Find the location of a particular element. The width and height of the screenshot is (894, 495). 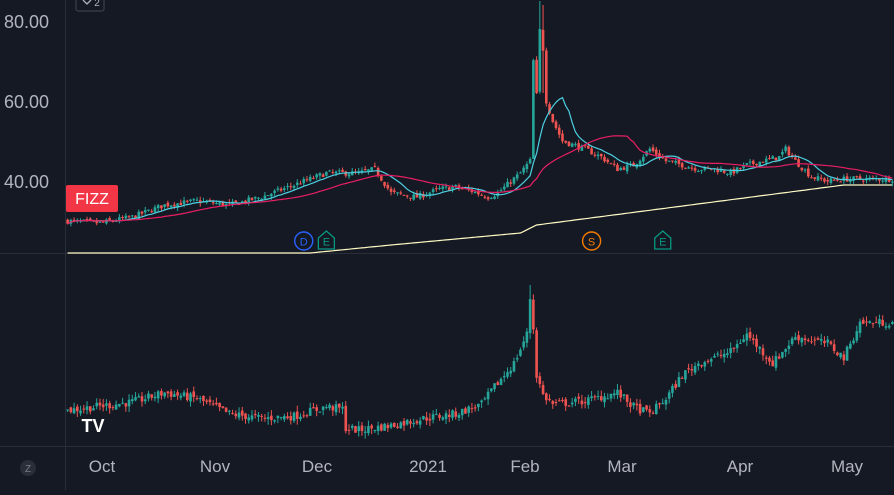

tradingview-logo: TV is located at coordinates (92, 426).